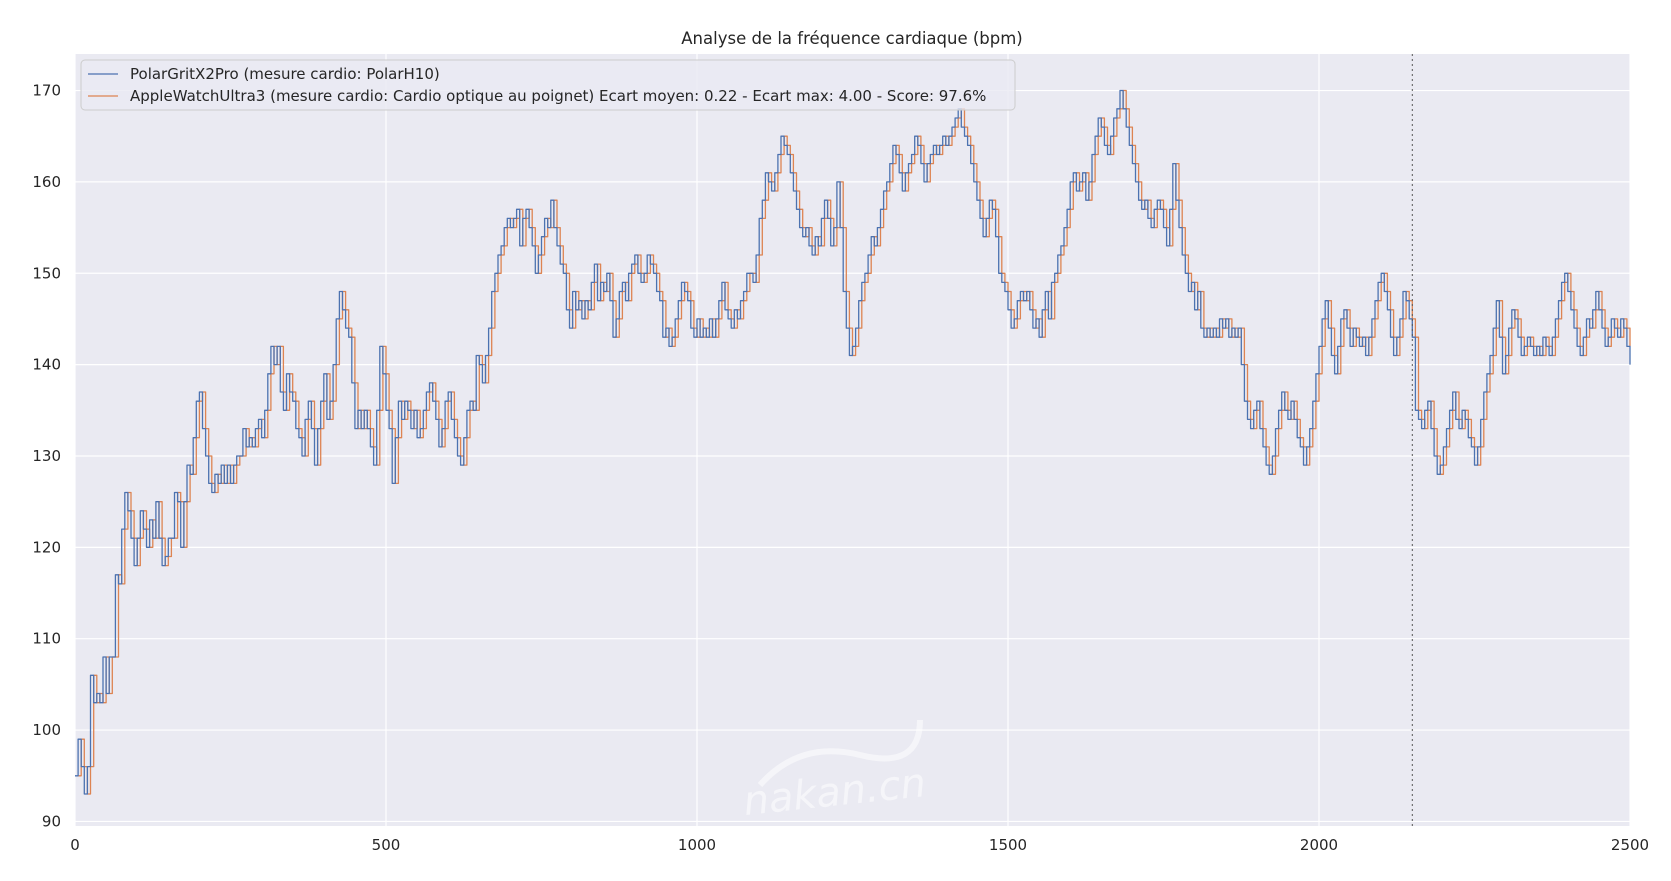 Image resolution: width=1671 pixels, height=881 pixels. What do you see at coordinates (697, 845) in the screenshot?
I see `x-tick-label: 1000` at bounding box center [697, 845].